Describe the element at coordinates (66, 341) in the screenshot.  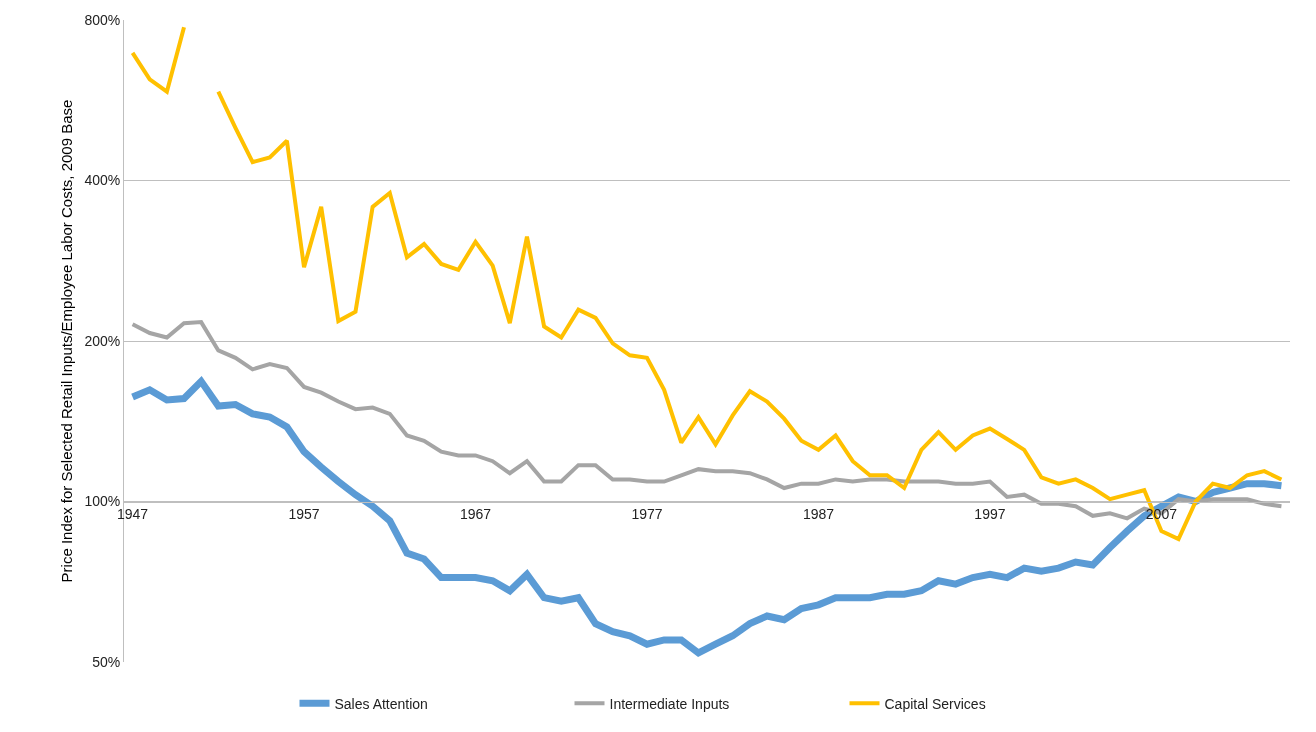
I see `y-axis-title: Price Index for Selected Retail Inputs/Employee Labor Costs, 2009 Base` at that location.